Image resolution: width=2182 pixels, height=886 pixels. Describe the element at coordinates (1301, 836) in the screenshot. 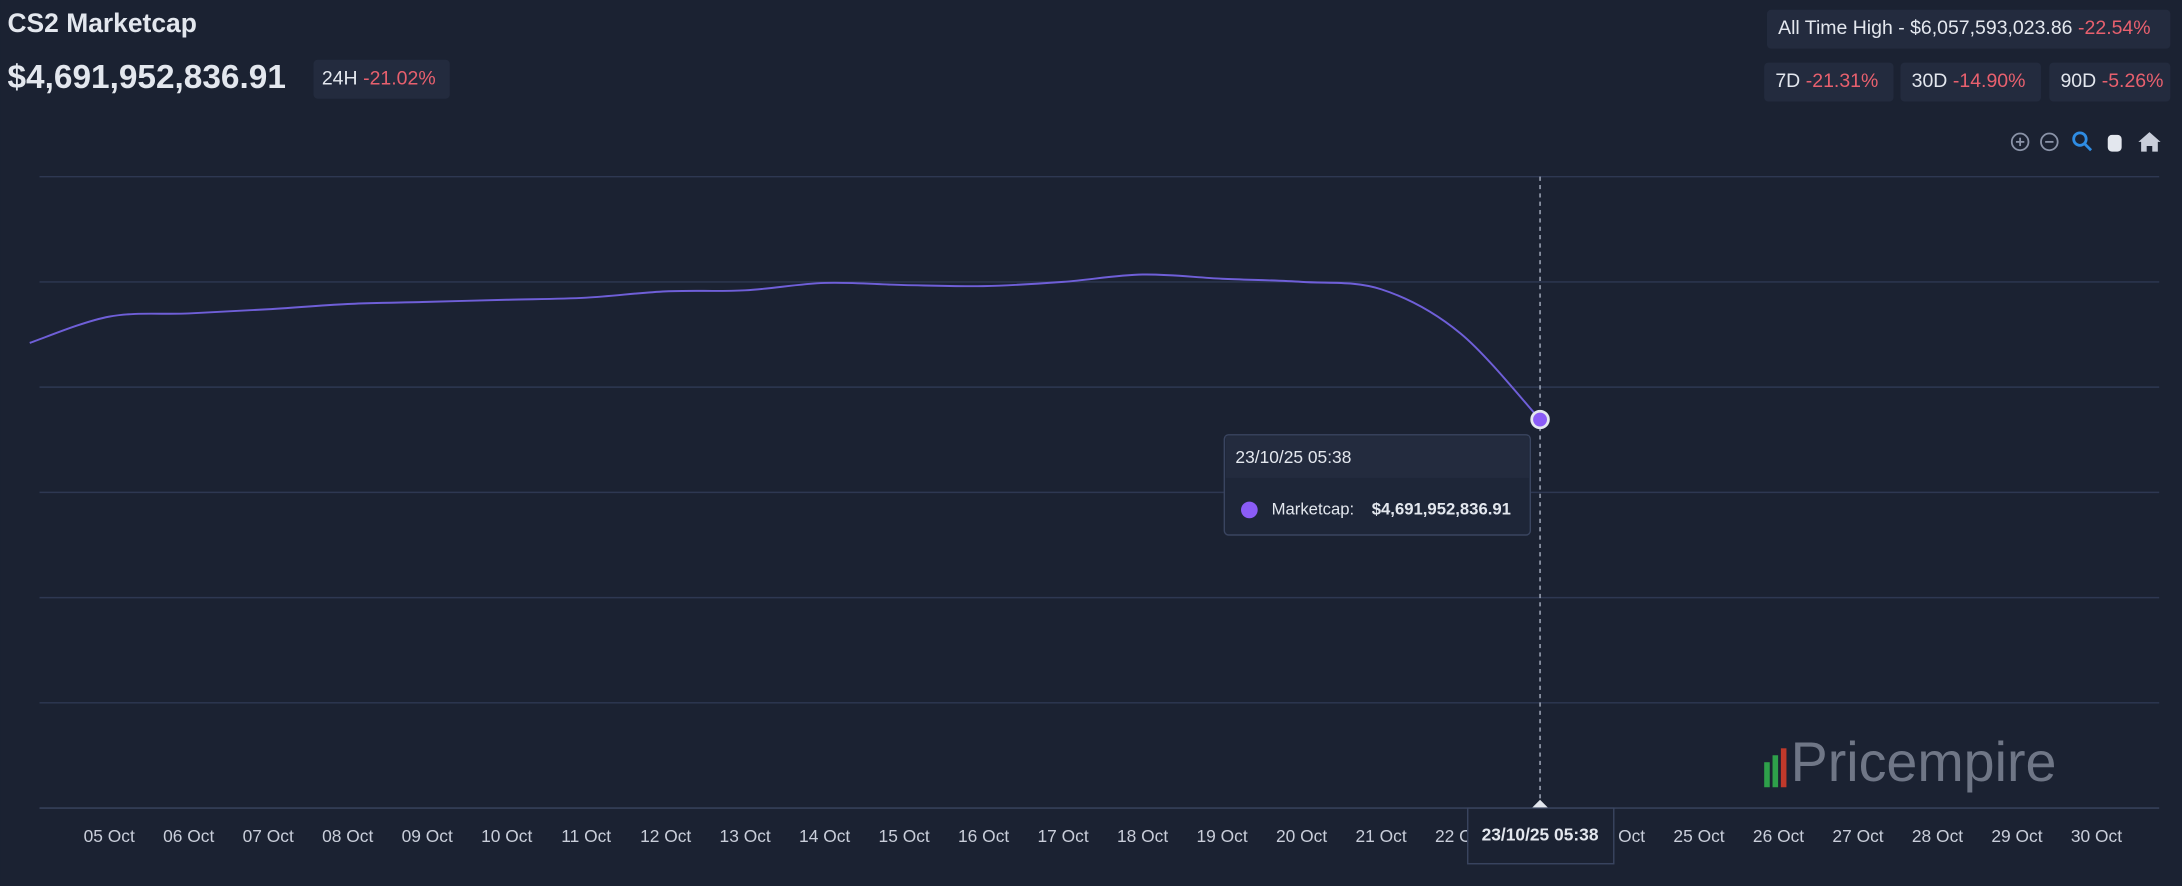

I see `x-tick-label: 20 Oct` at that location.